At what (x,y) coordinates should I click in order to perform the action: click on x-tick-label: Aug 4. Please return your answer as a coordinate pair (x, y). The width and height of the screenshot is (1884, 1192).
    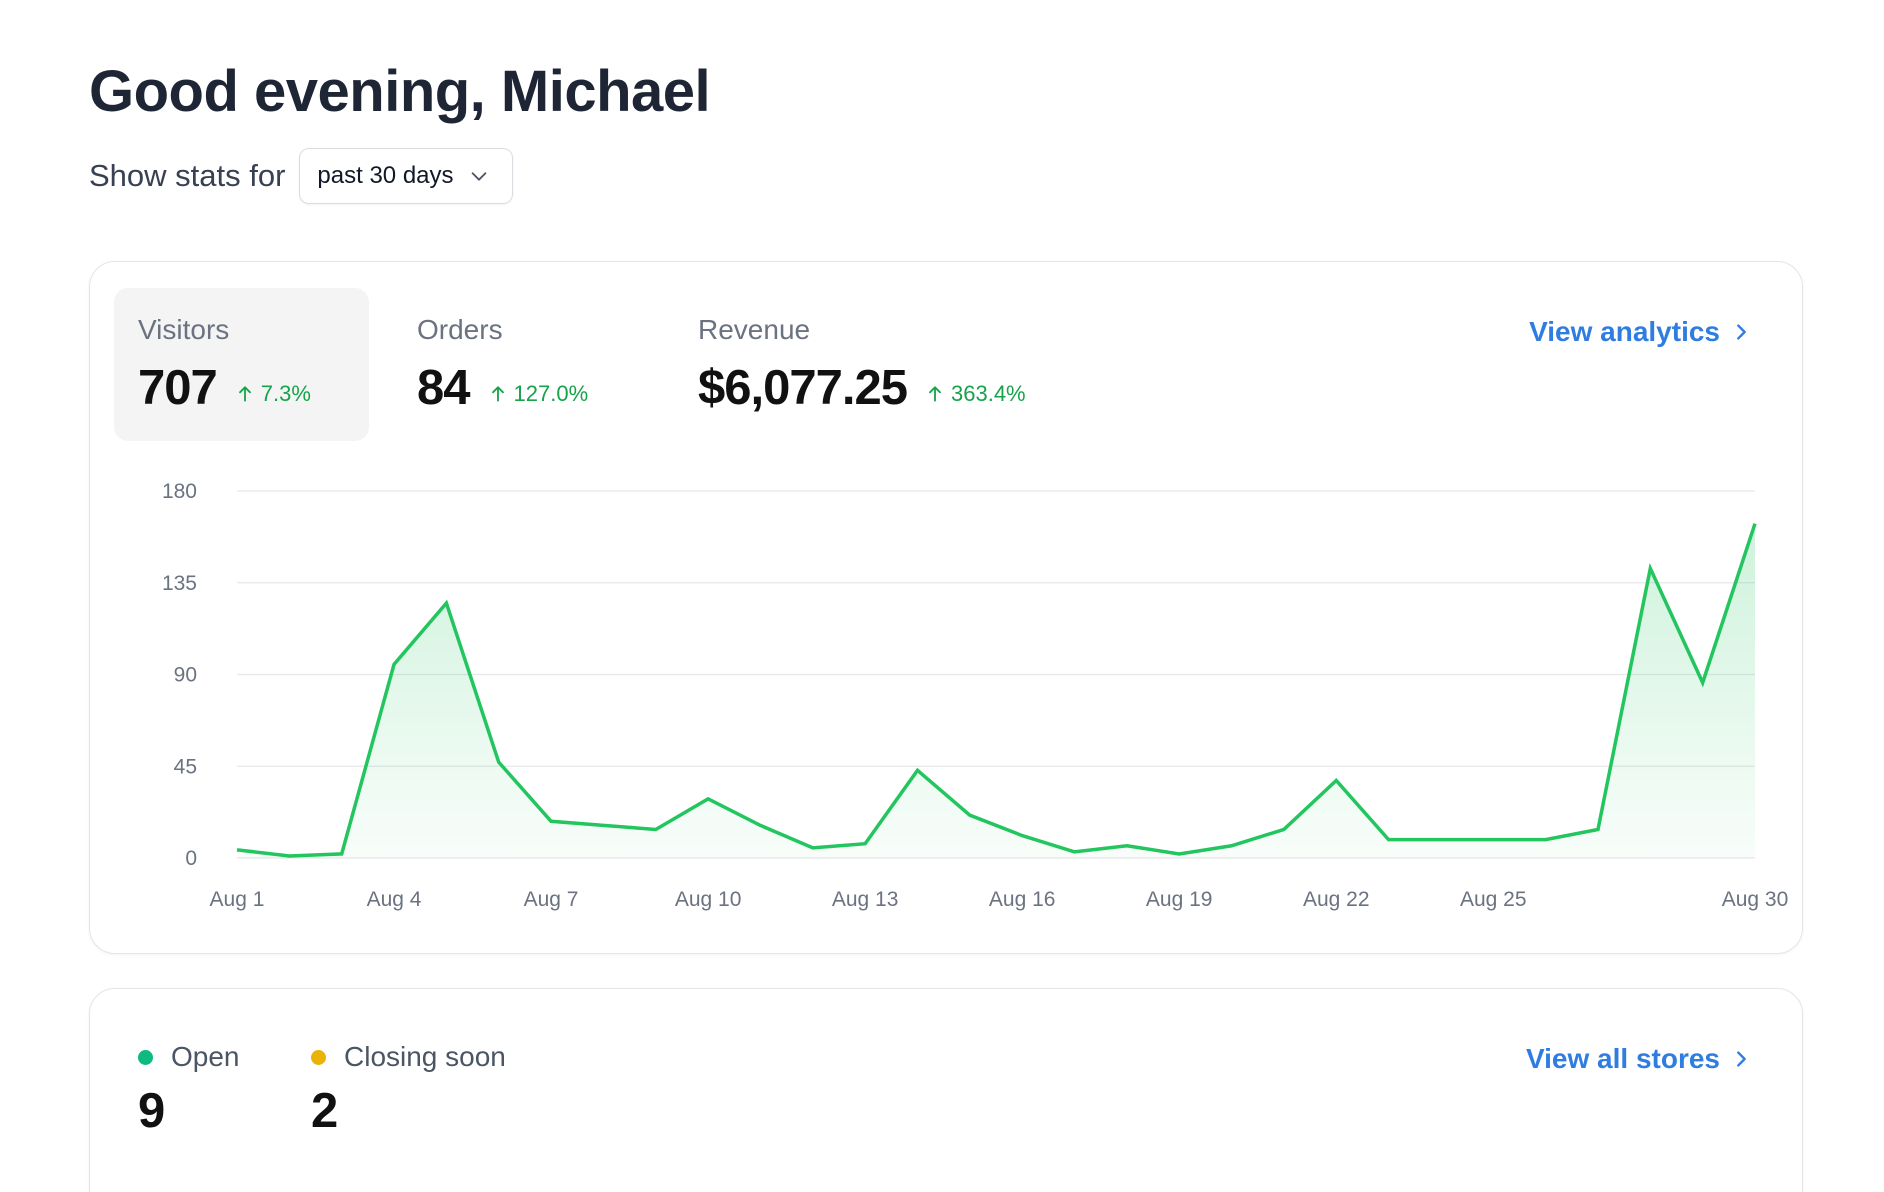
    Looking at the image, I should click on (394, 899).